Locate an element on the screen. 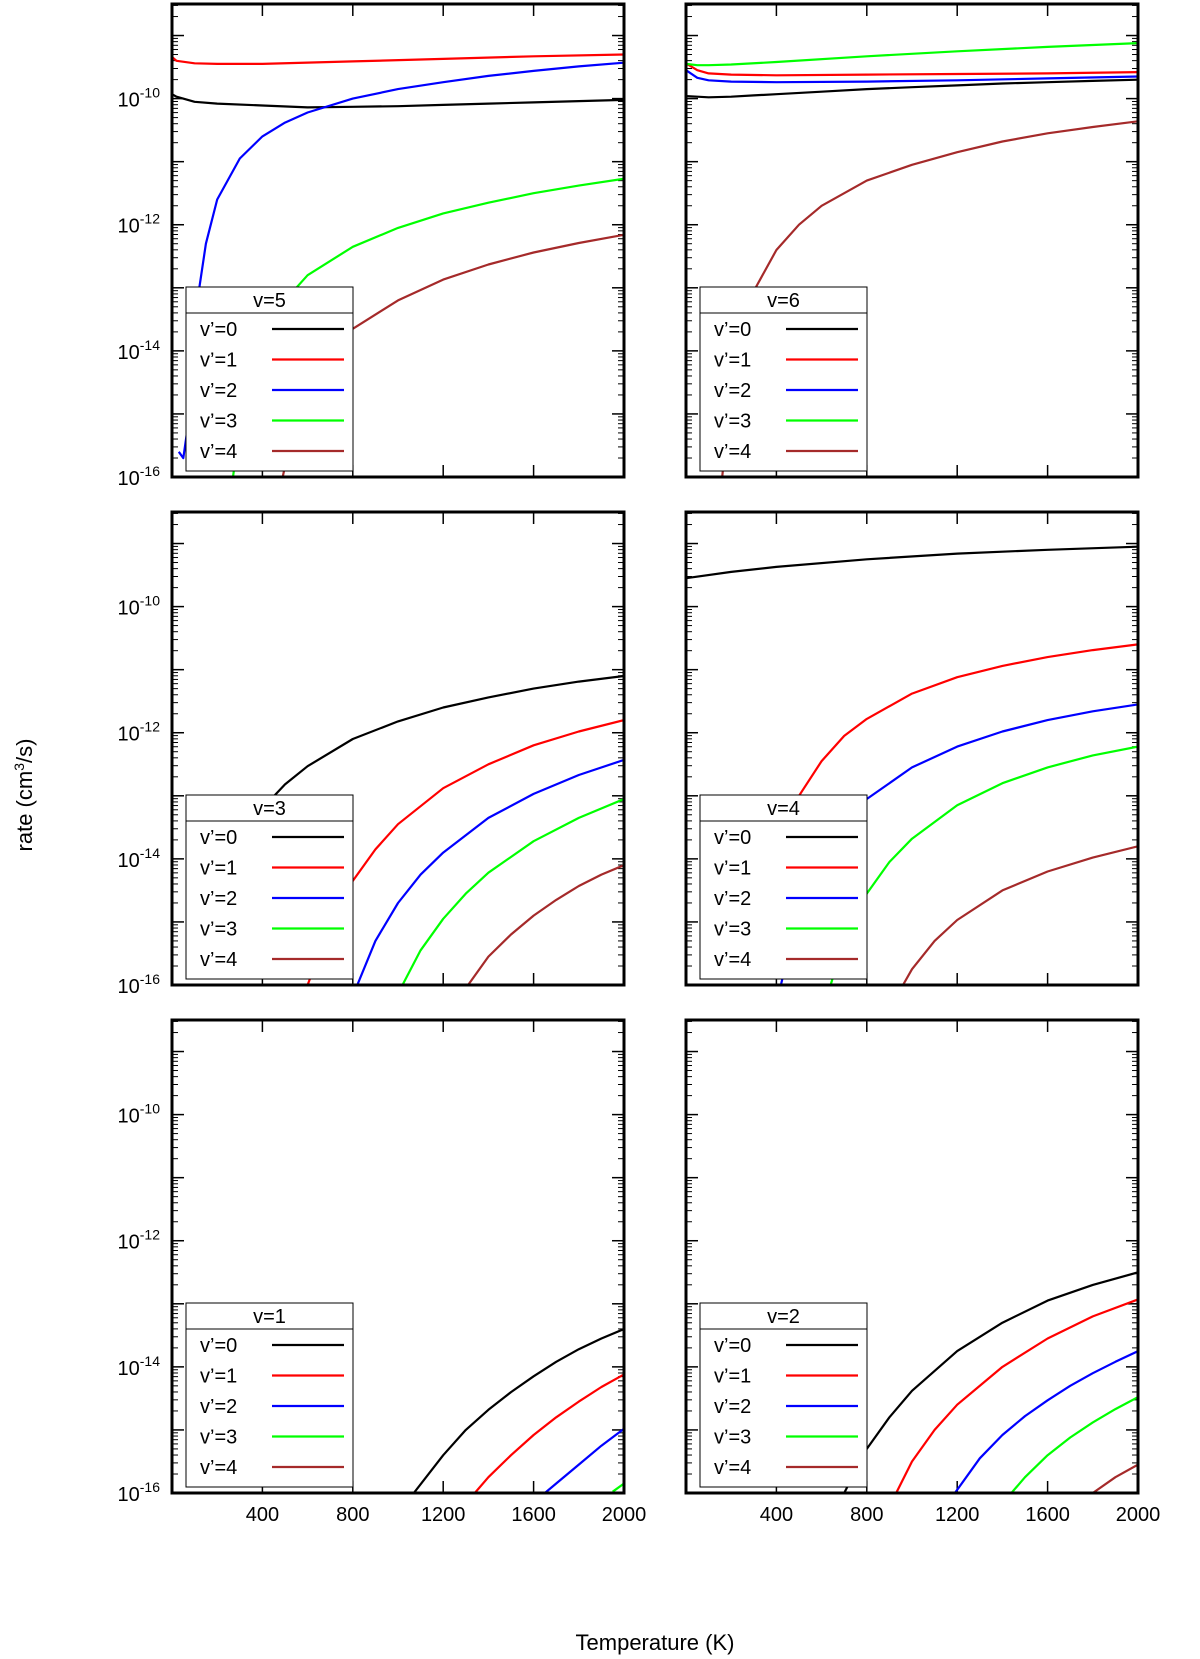 Image resolution: width=1200 pixels, height=1659 pixels. legend: v=5 v’=0 v’=1 v’=2 v’=3 v’=4 is located at coordinates (269, 379).